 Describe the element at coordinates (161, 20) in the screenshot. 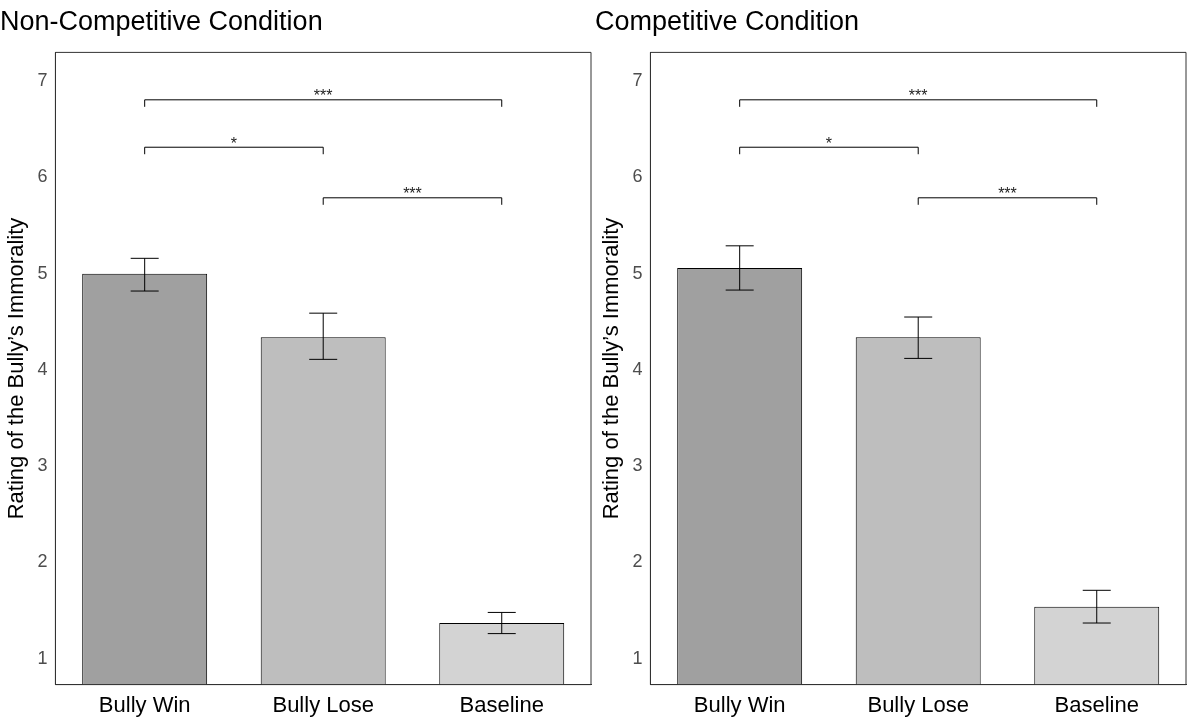

I see `chart-title: Non-Competitive Condition` at that location.